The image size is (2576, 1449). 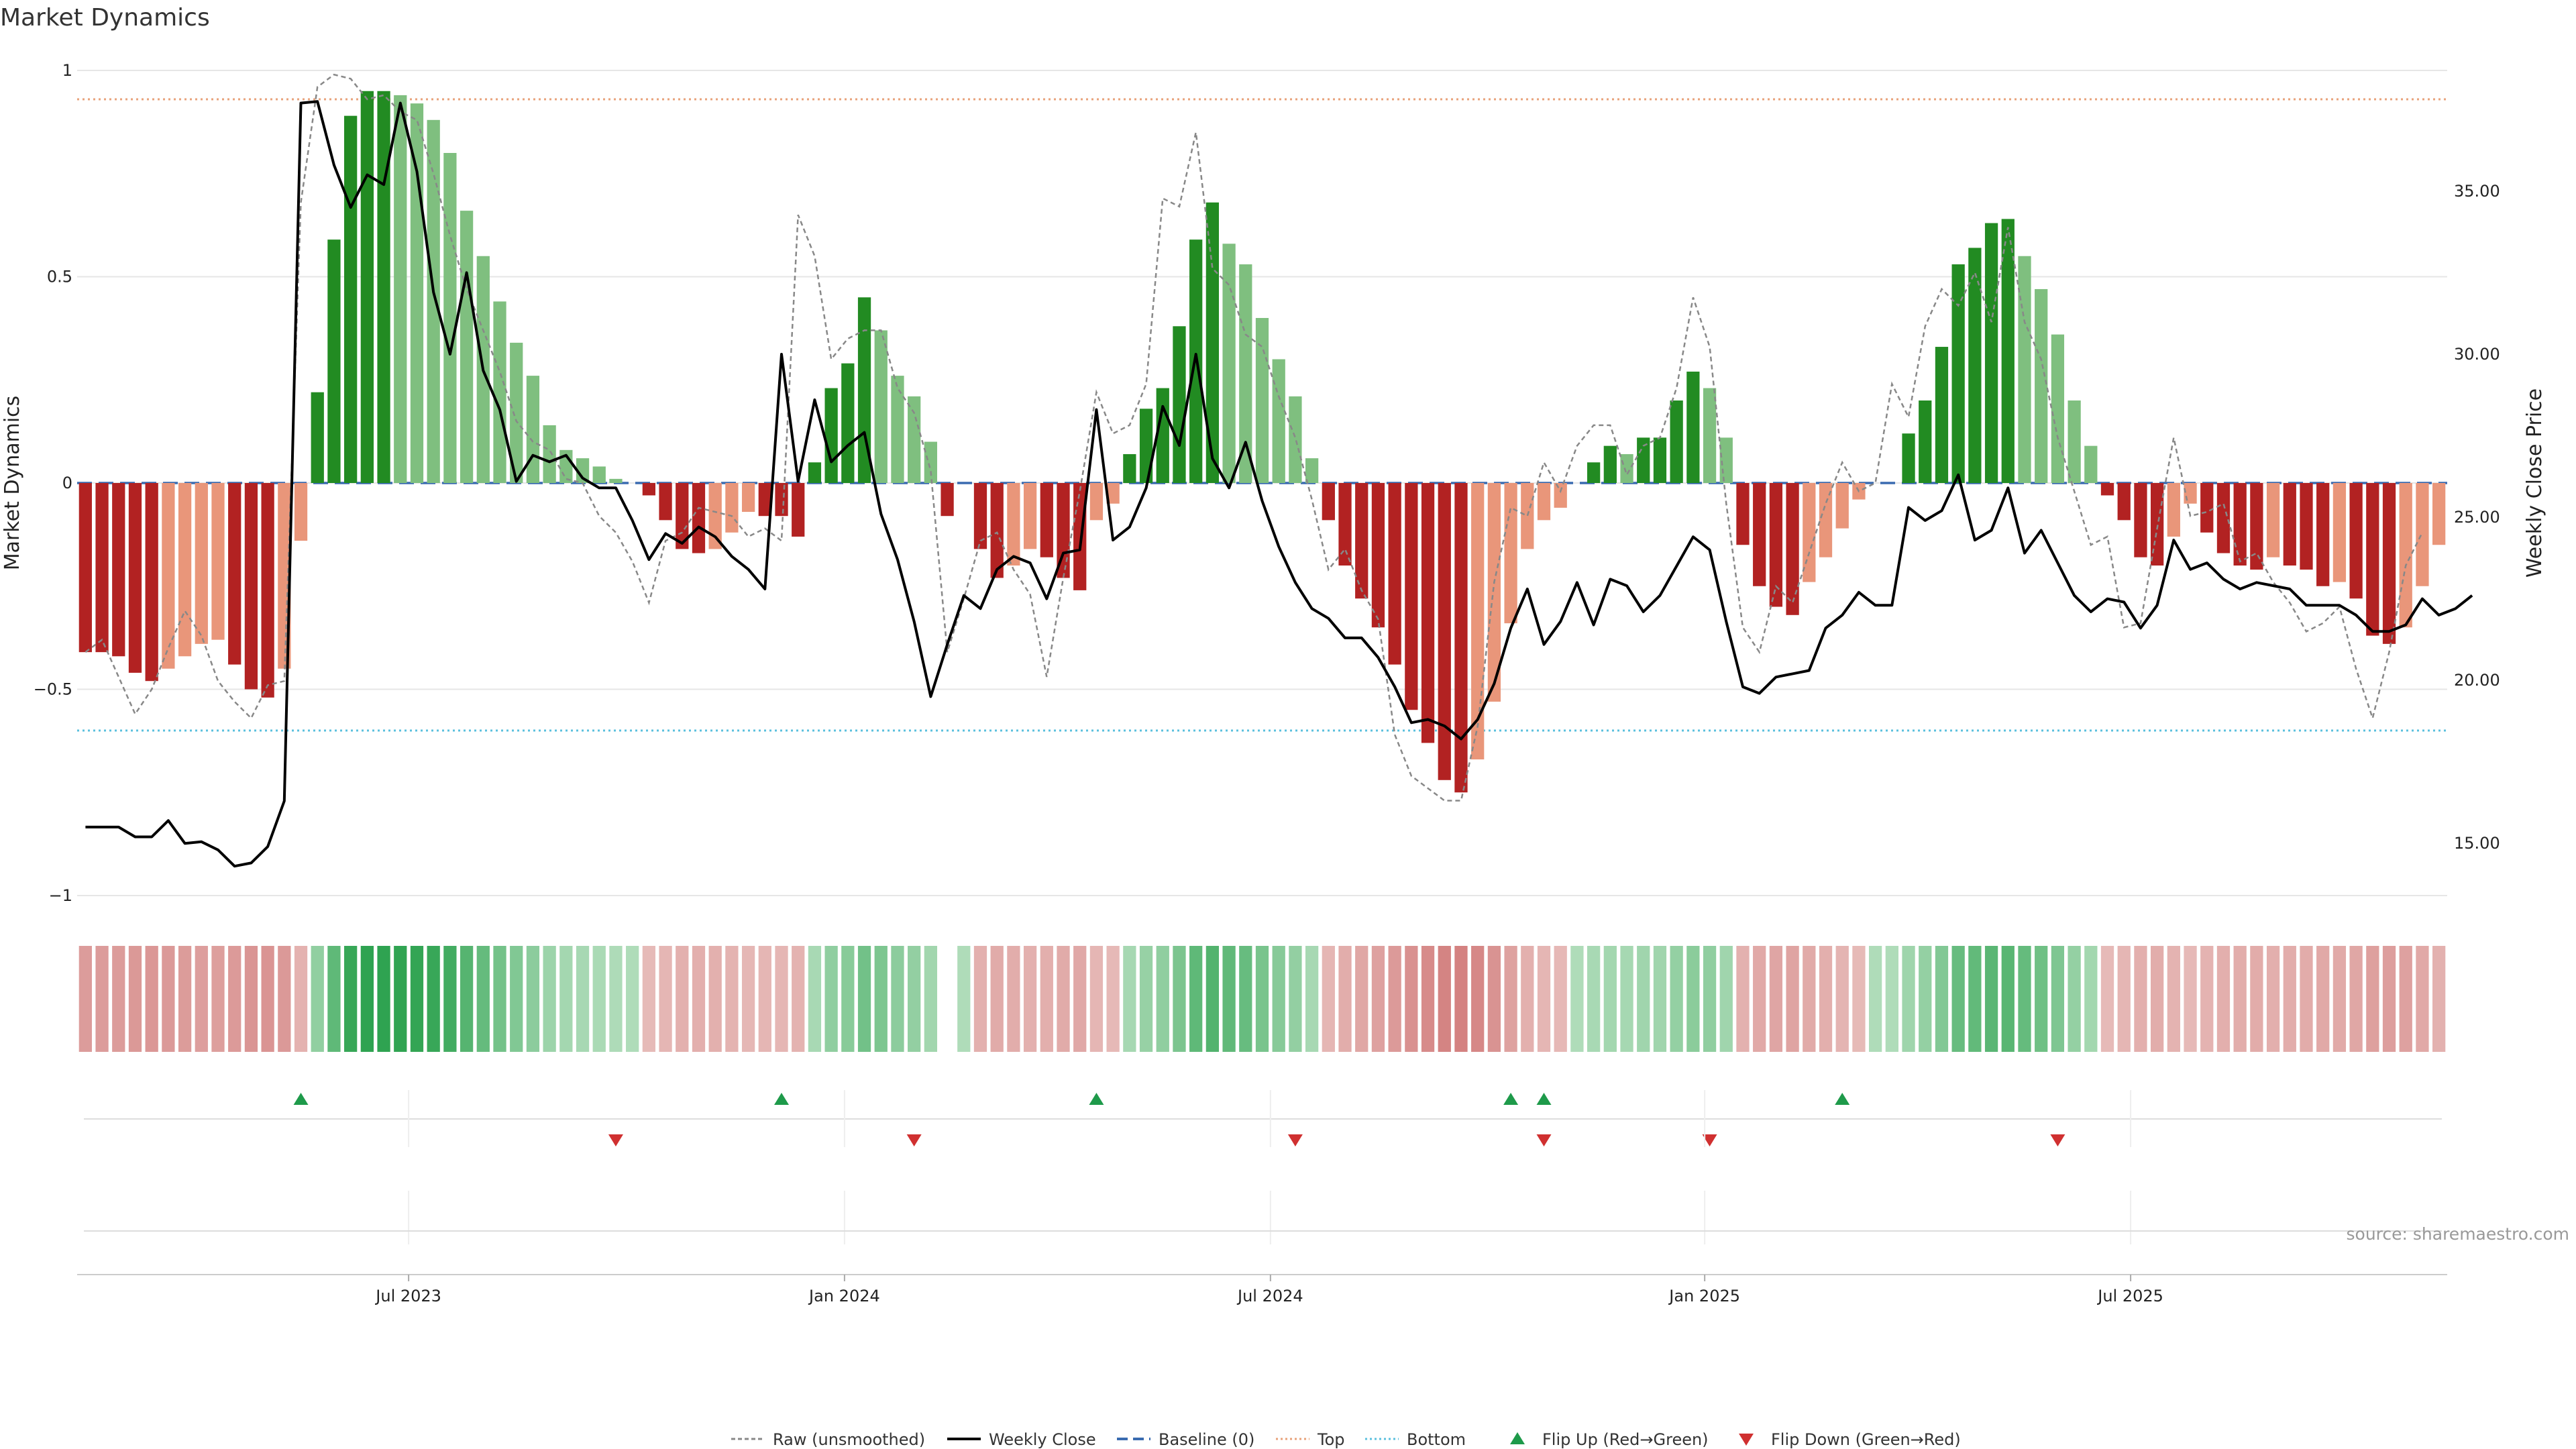 What do you see at coordinates (67, 483) in the screenshot?
I see `y-tick-label: 0` at bounding box center [67, 483].